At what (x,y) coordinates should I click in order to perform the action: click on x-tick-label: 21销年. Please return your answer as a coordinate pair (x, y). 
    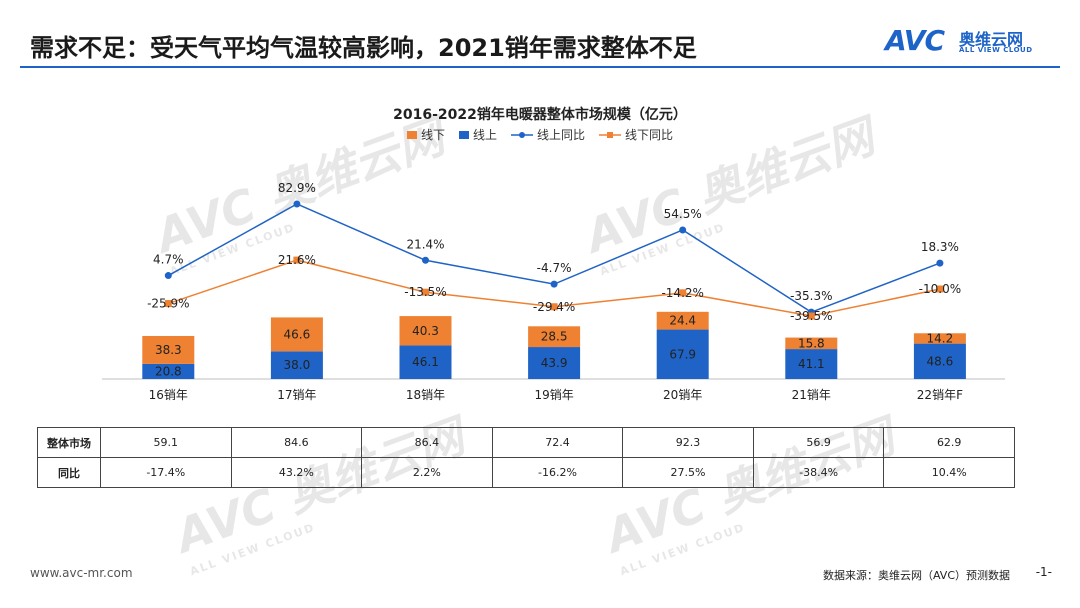
    Looking at the image, I should click on (811, 395).